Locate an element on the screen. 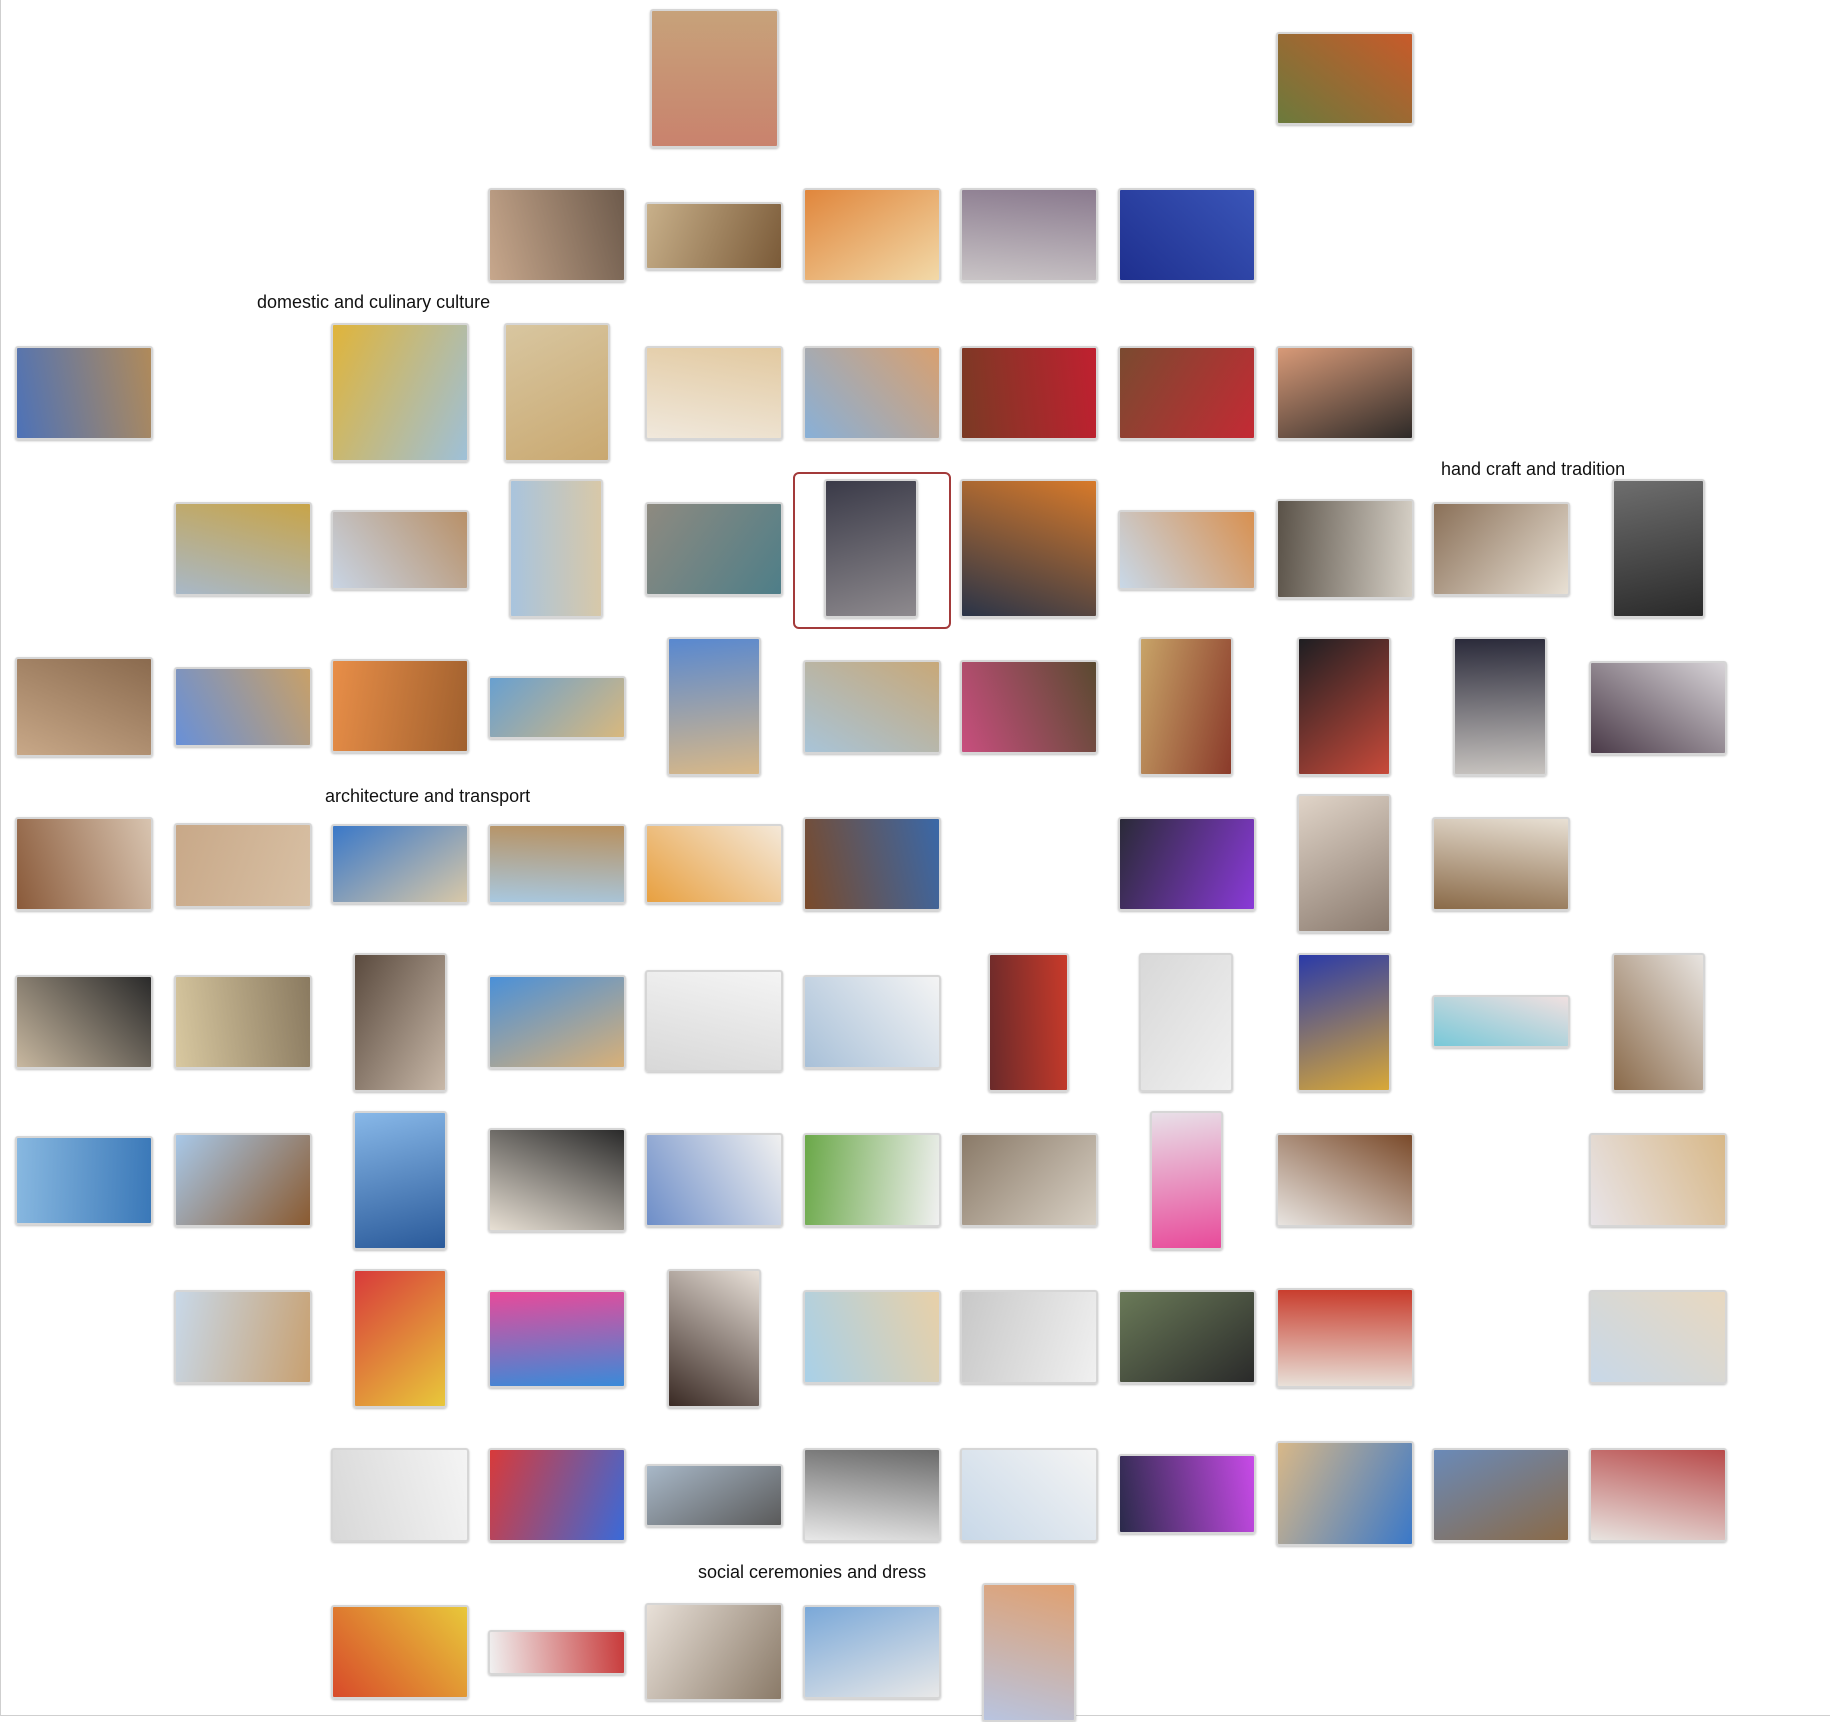 The height and width of the screenshot is (1722, 1832). thumbnail-fort-sunset is located at coordinates (400, 706).